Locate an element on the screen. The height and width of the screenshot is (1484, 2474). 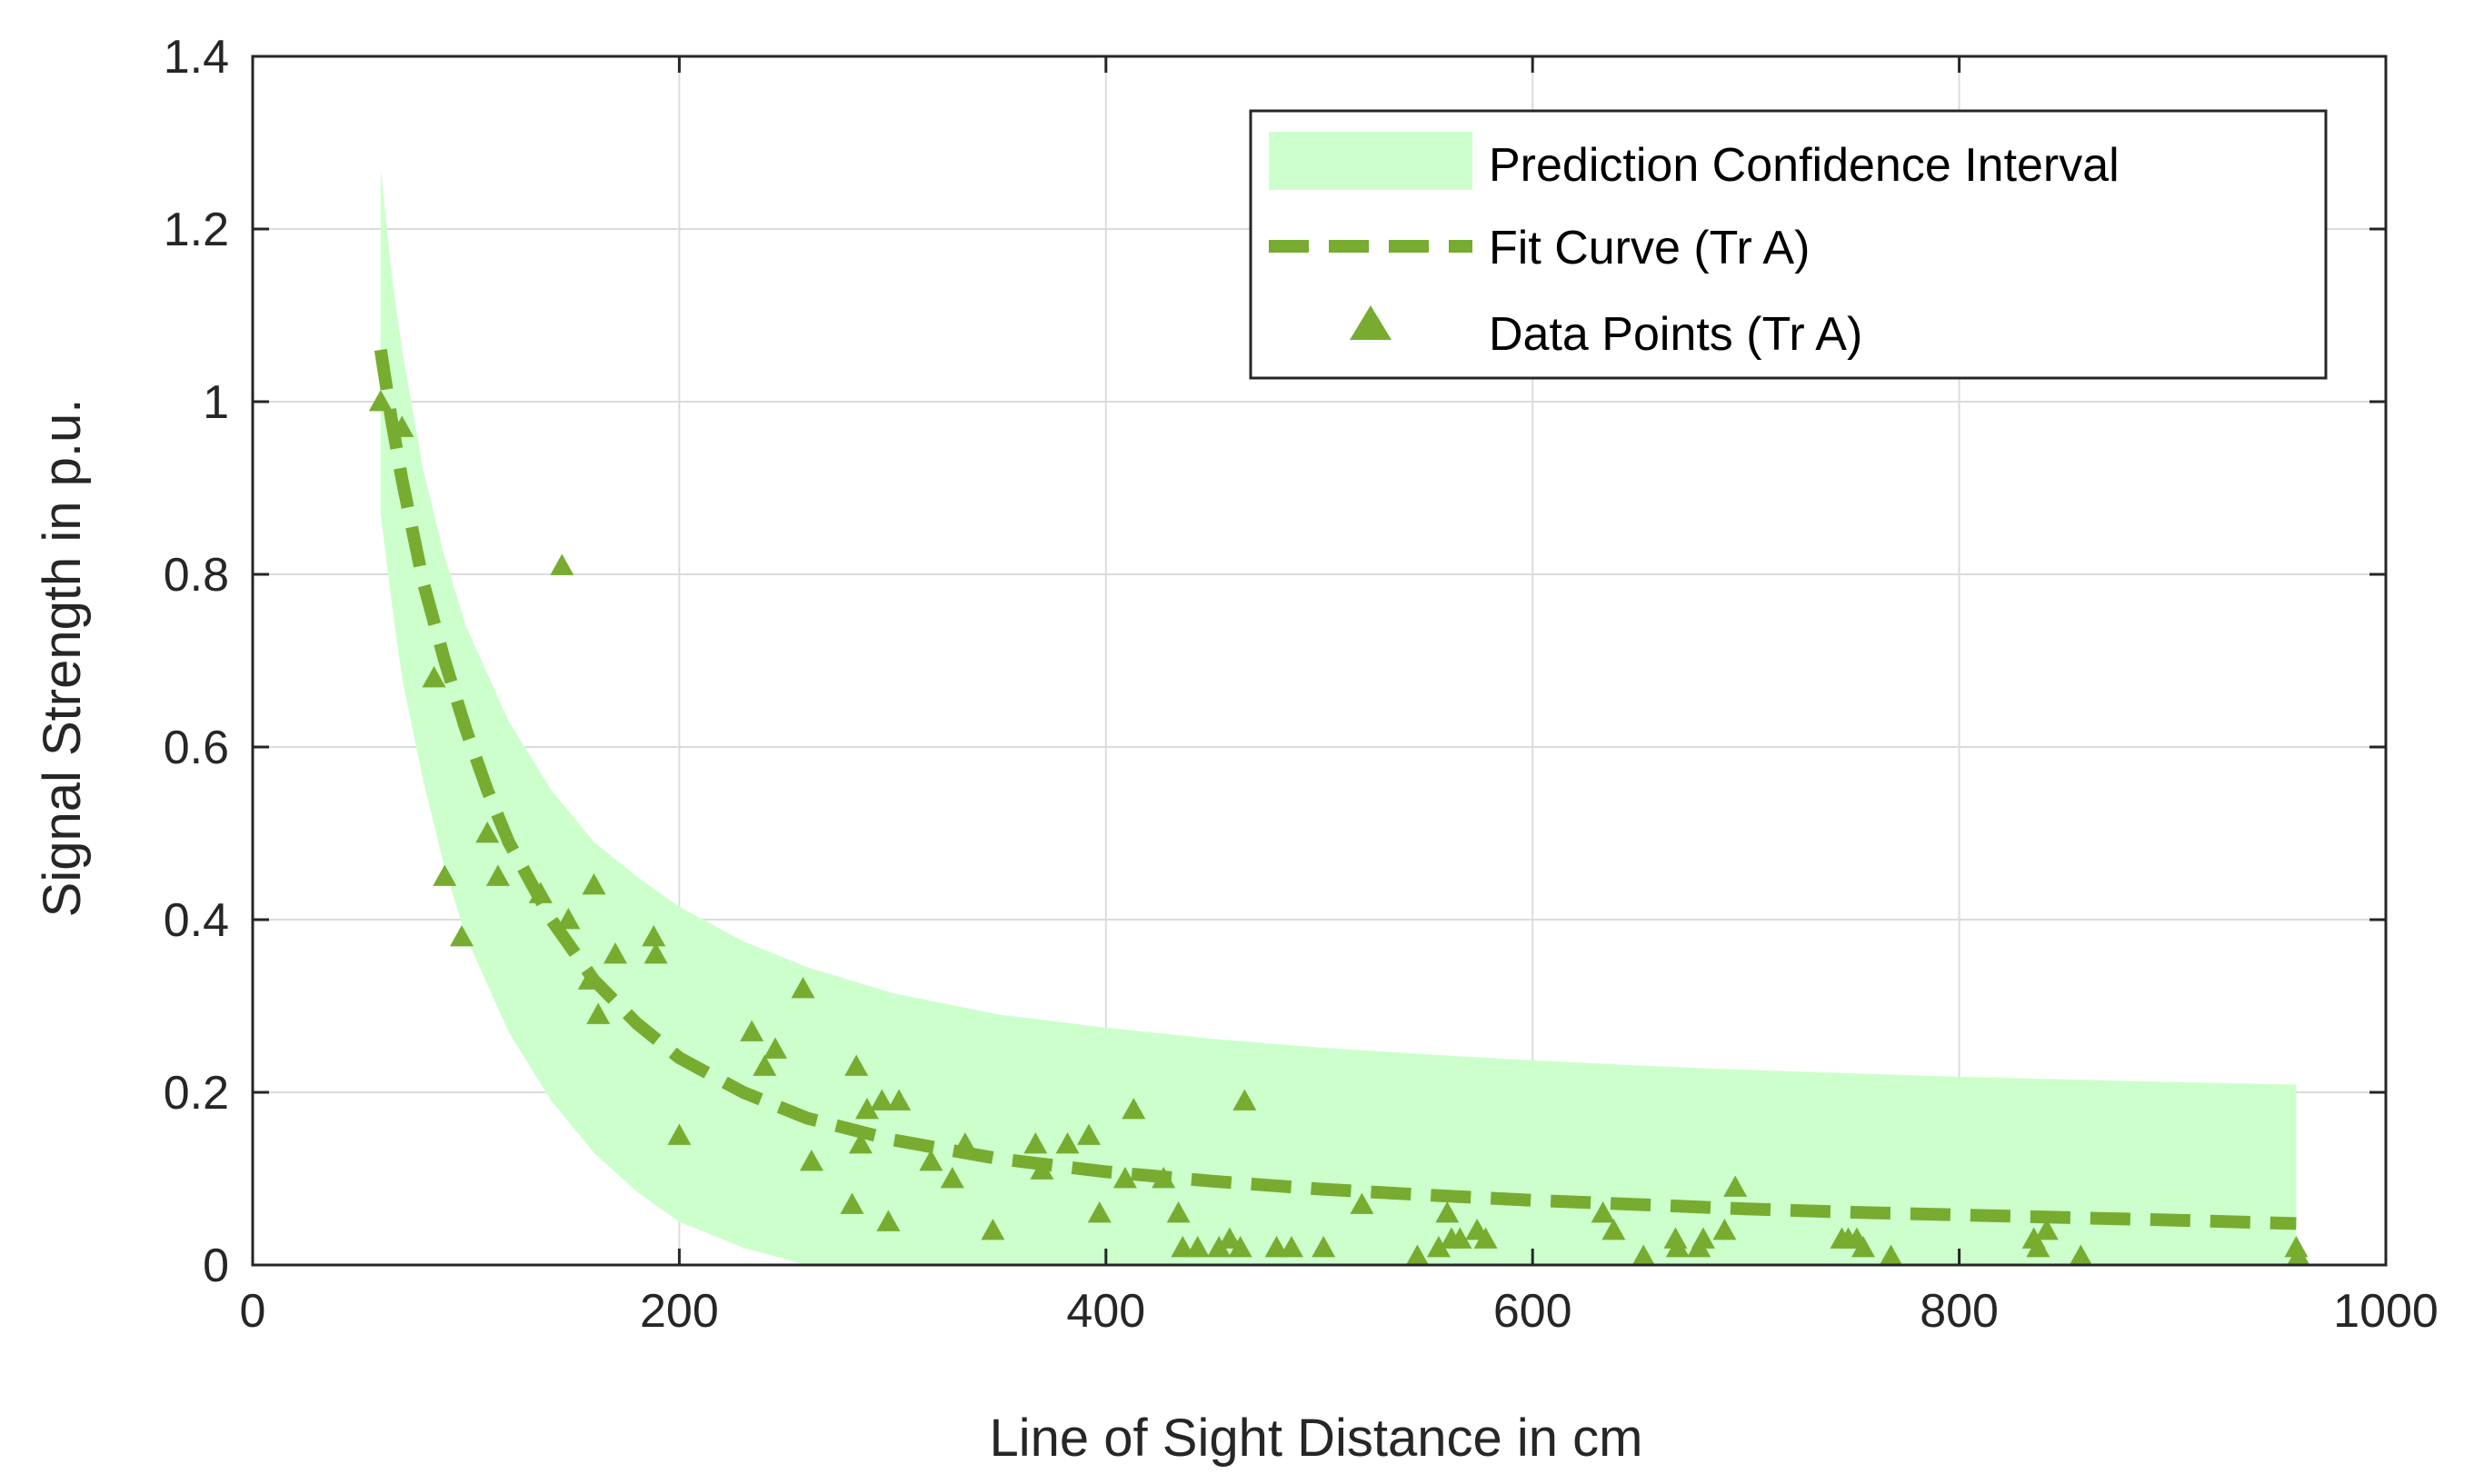
y-tick-label: 1.4 is located at coordinates (196, 57).